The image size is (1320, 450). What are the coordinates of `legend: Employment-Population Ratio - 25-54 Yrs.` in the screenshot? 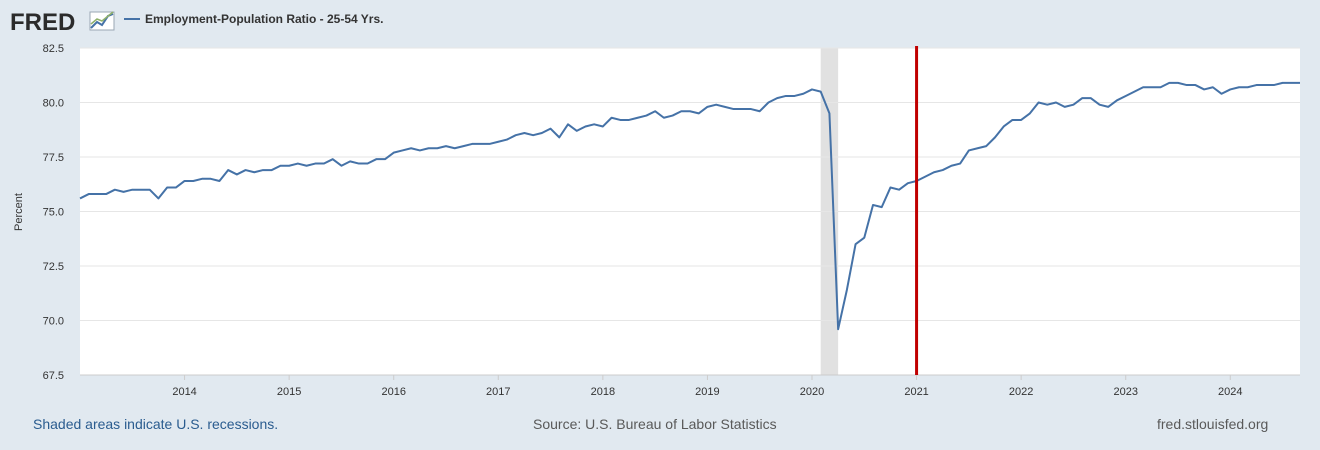 It's located at (254, 19).